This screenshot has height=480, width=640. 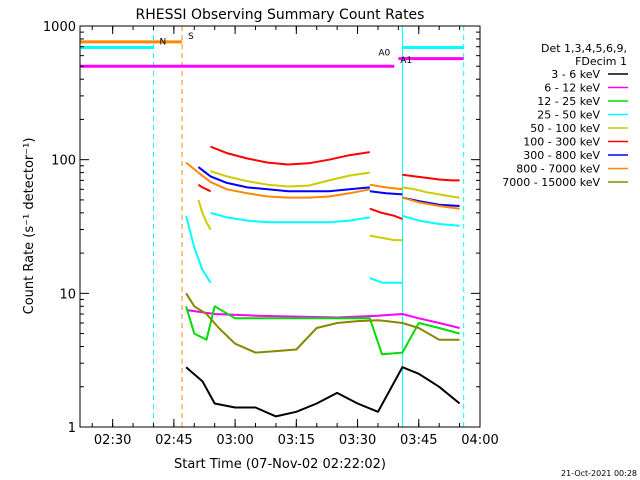 What do you see at coordinates (584, 48) in the screenshot?
I see `legend-header-0: Det 1,3,4,5,6,9,` at bounding box center [584, 48].